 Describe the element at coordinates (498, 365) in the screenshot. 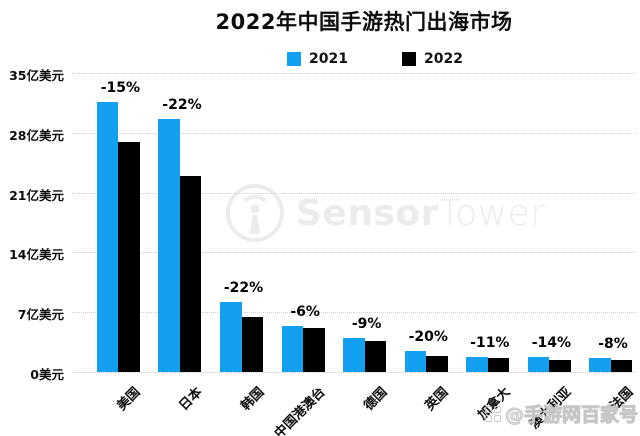

I see `bar-2022-加拿大` at that location.